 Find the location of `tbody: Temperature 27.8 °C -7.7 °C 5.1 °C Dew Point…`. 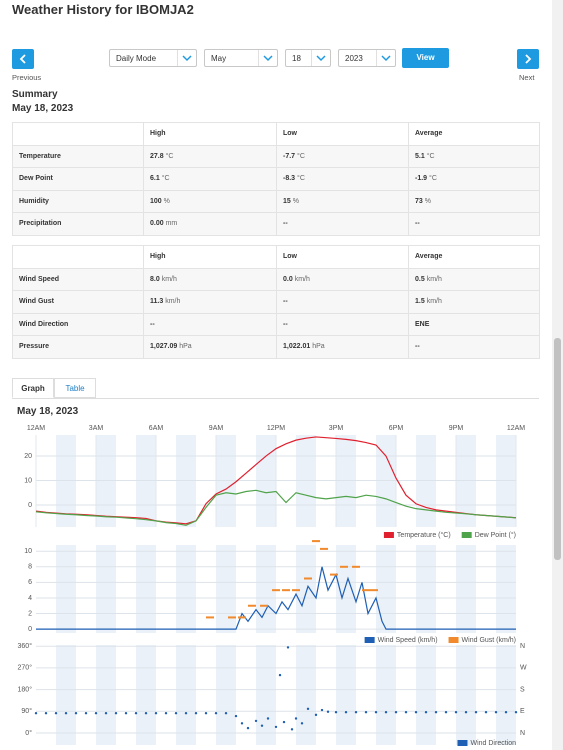

tbody: Temperature 27.8 °C -7.7 °C 5.1 °C Dew Point… is located at coordinates (276, 190).